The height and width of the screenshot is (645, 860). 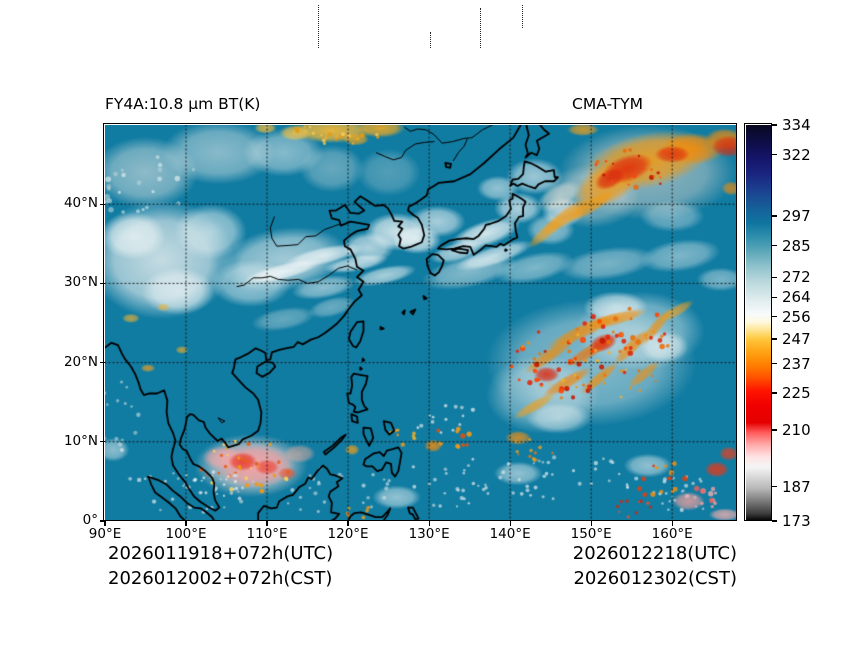 What do you see at coordinates (796, 277) in the screenshot?
I see `colorbar-tick-label: 272` at bounding box center [796, 277].